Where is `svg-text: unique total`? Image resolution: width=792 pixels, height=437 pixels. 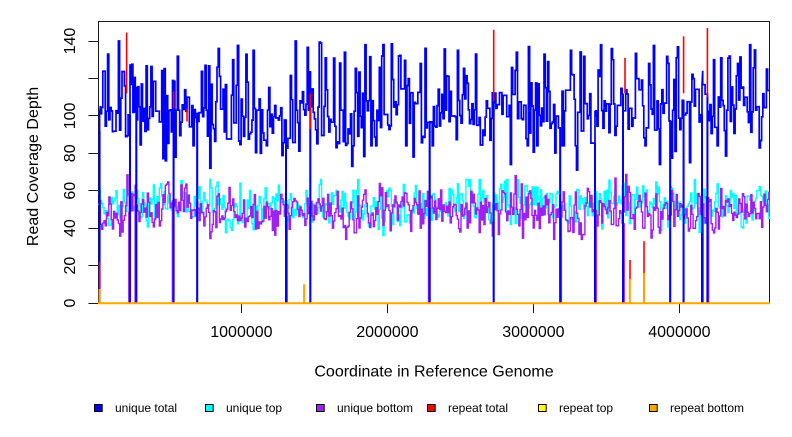
svg-text: unique total is located at coordinates (146, 408).